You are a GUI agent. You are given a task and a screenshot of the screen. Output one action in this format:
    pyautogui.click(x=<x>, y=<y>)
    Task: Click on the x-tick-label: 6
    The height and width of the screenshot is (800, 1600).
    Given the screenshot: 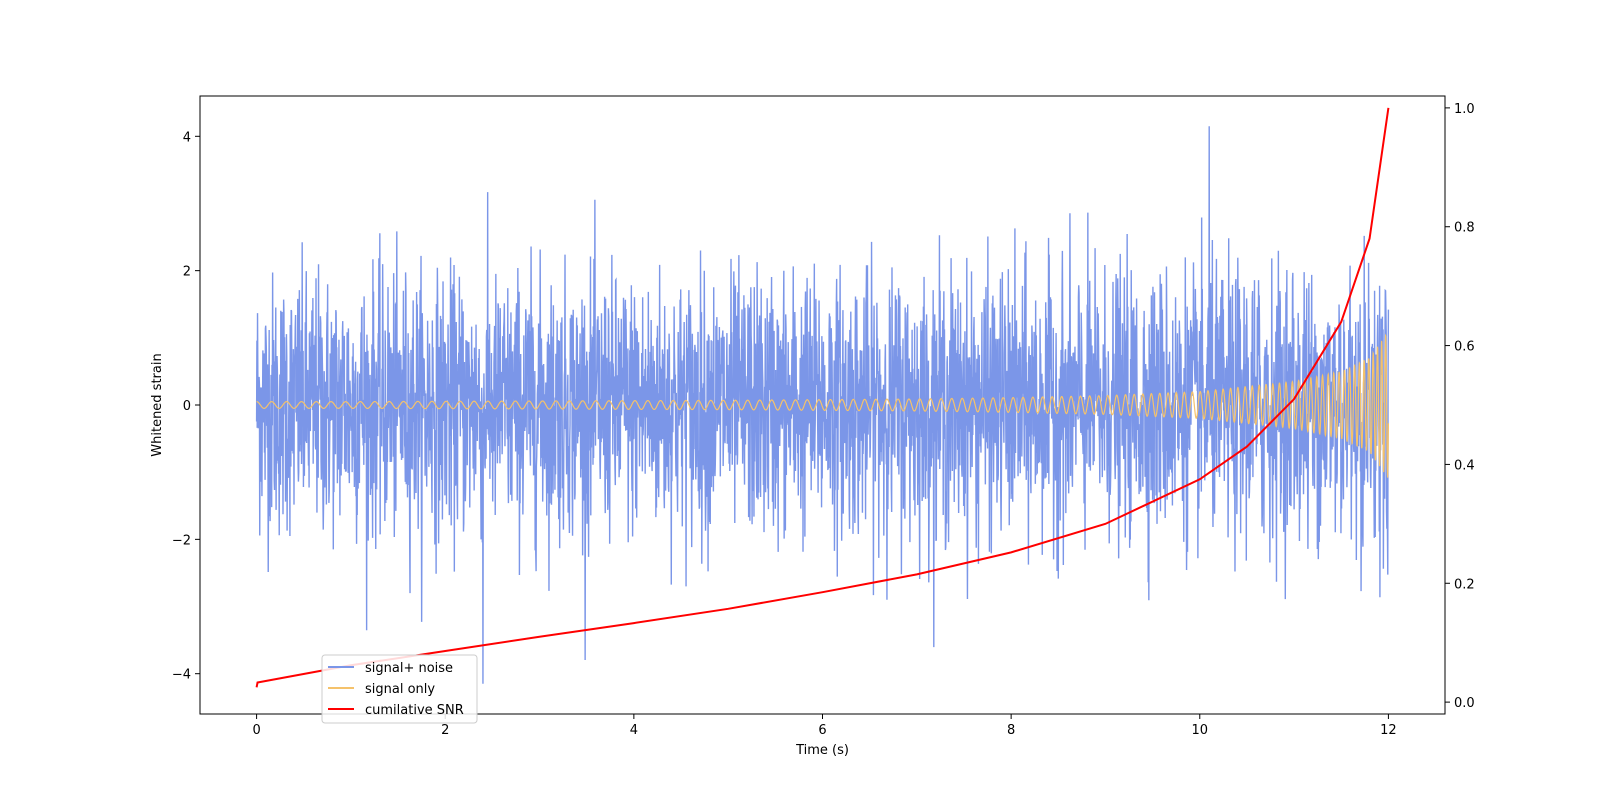 What is the action you would take?
    pyautogui.click(x=822, y=730)
    